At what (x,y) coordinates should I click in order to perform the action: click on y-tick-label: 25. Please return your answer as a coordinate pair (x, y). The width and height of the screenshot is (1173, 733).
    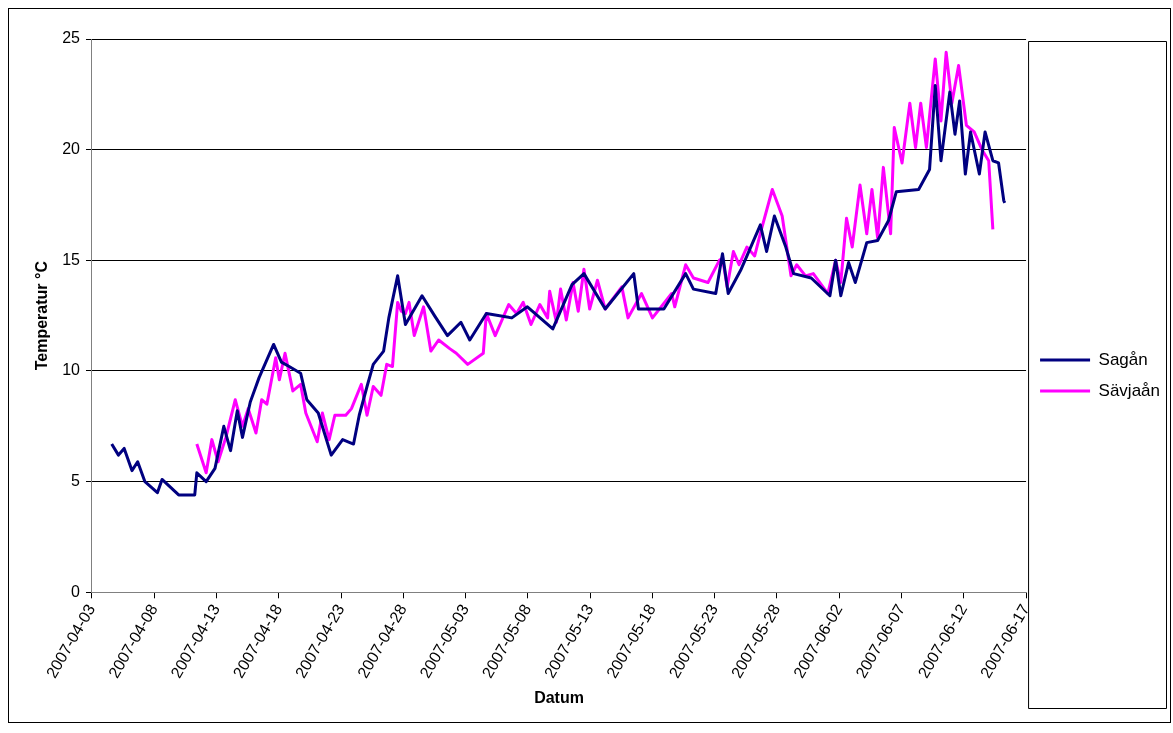
    Looking at the image, I should click on (71, 38).